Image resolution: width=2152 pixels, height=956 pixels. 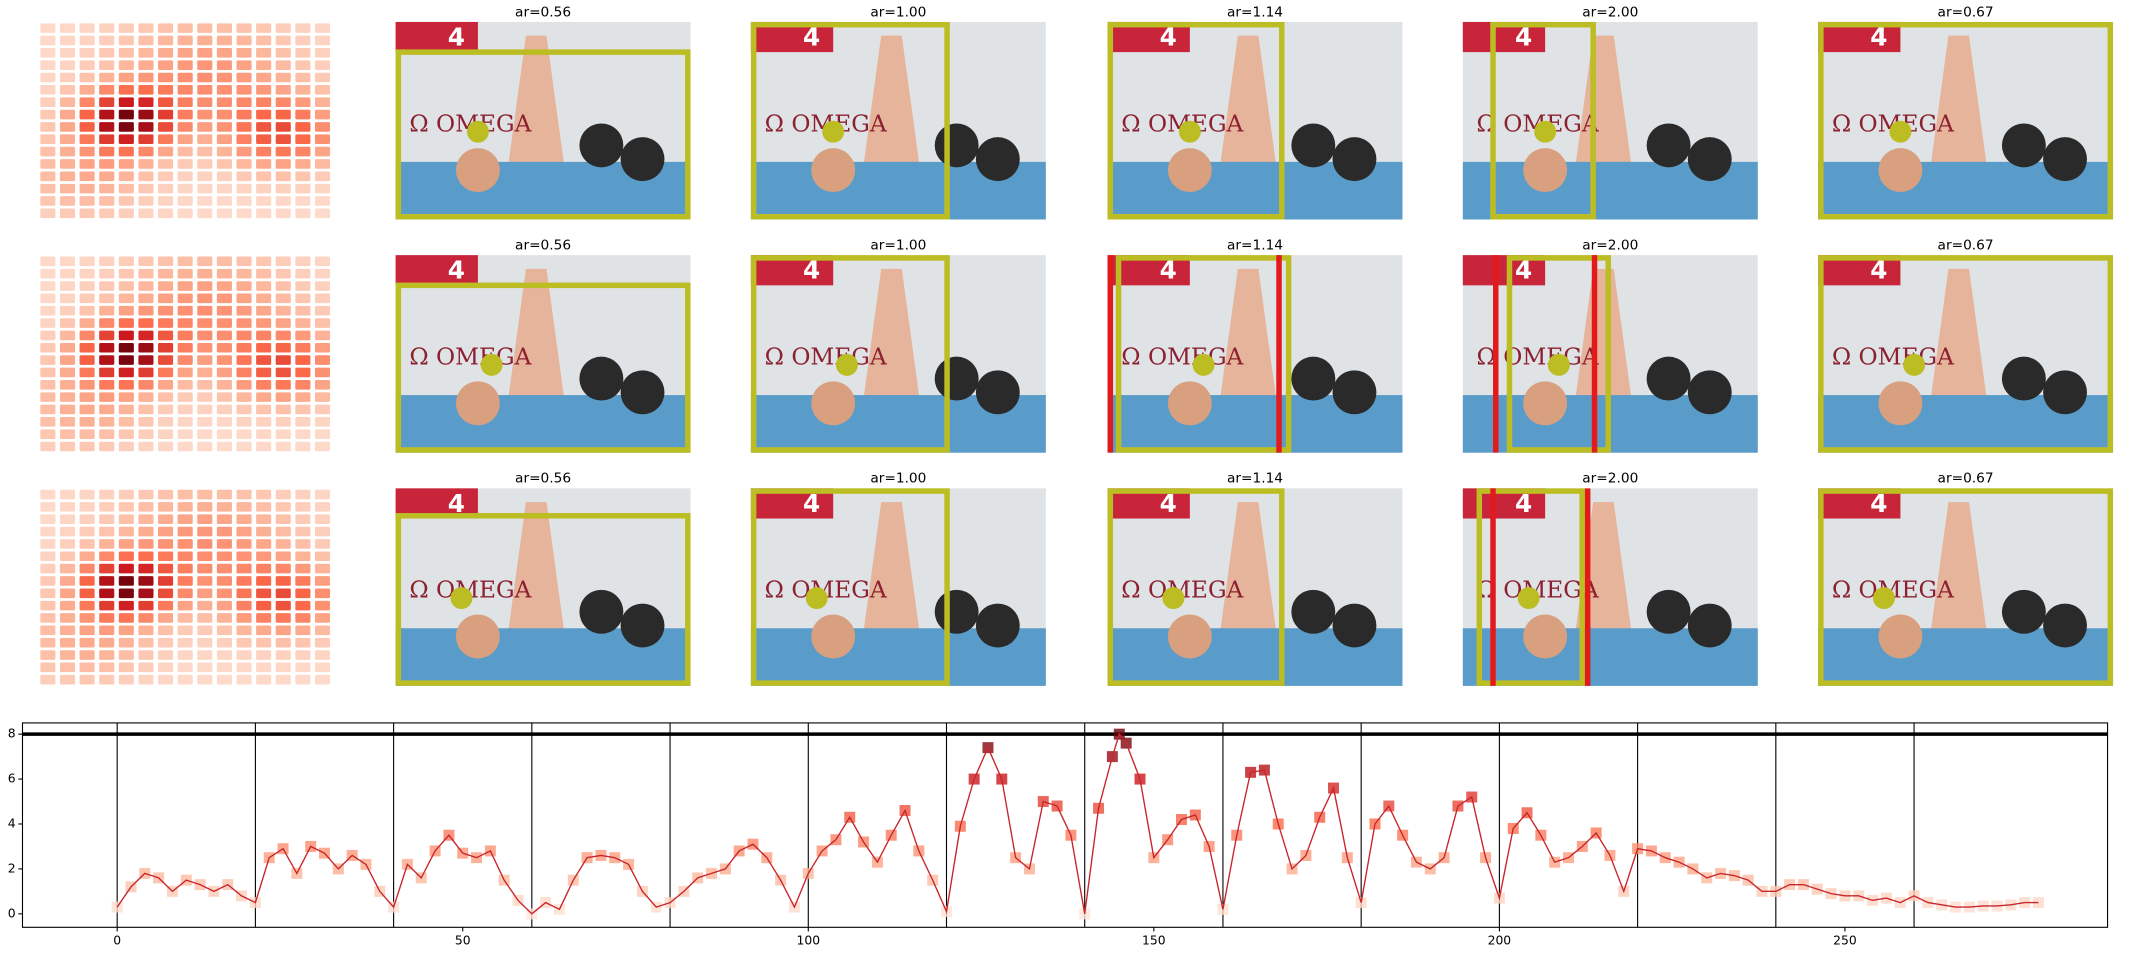 I want to click on box, so click(x=1558, y=354).